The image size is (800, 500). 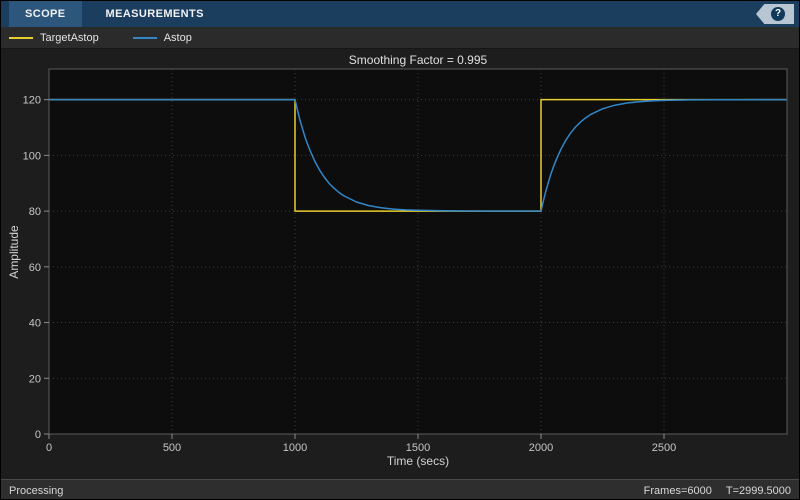 I want to click on svg-text: 500, so click(x=172, y=448).